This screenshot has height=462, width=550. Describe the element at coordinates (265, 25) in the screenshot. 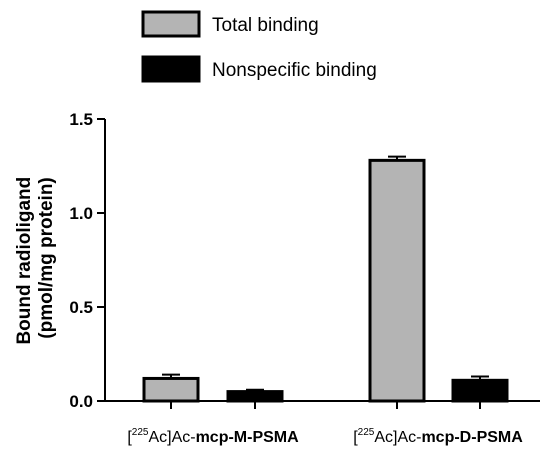

I see `legend-label: Total binding` at that location.